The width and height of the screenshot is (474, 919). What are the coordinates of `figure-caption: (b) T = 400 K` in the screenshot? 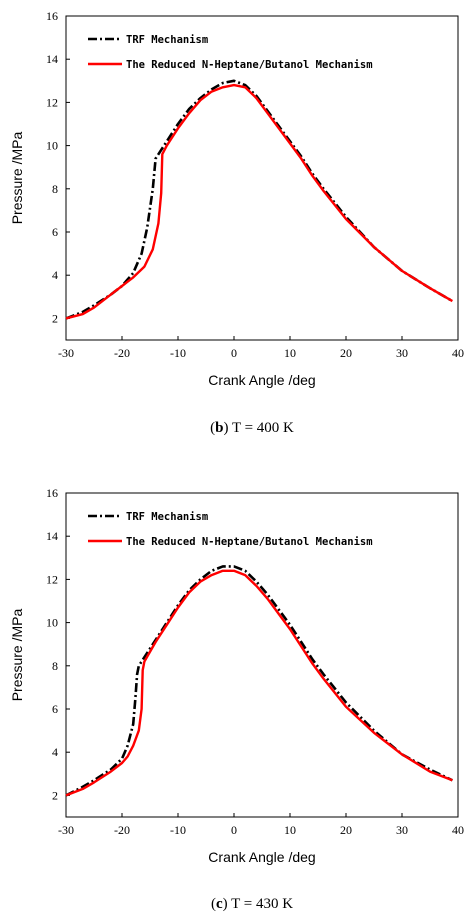 It's located at (252, 428).